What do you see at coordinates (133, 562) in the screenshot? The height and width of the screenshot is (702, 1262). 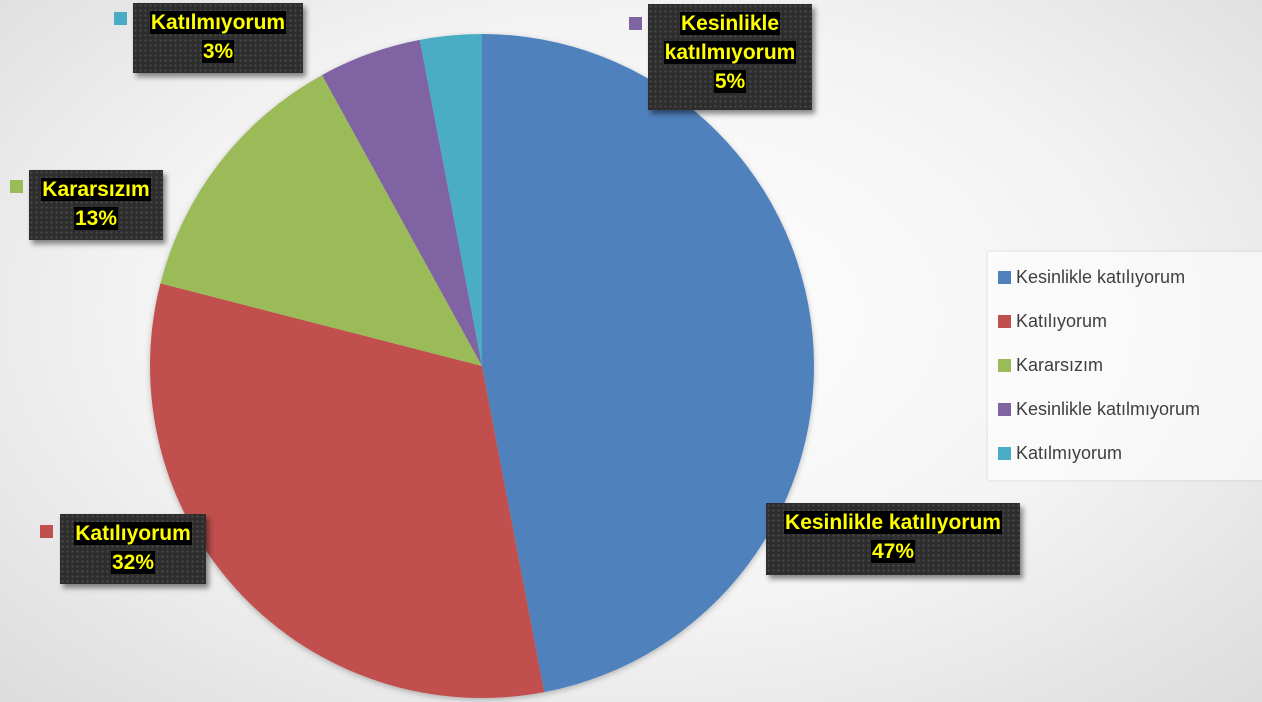 I see `data-label-katiliyorum-percent: 32%` at bounding box center [133, 562].